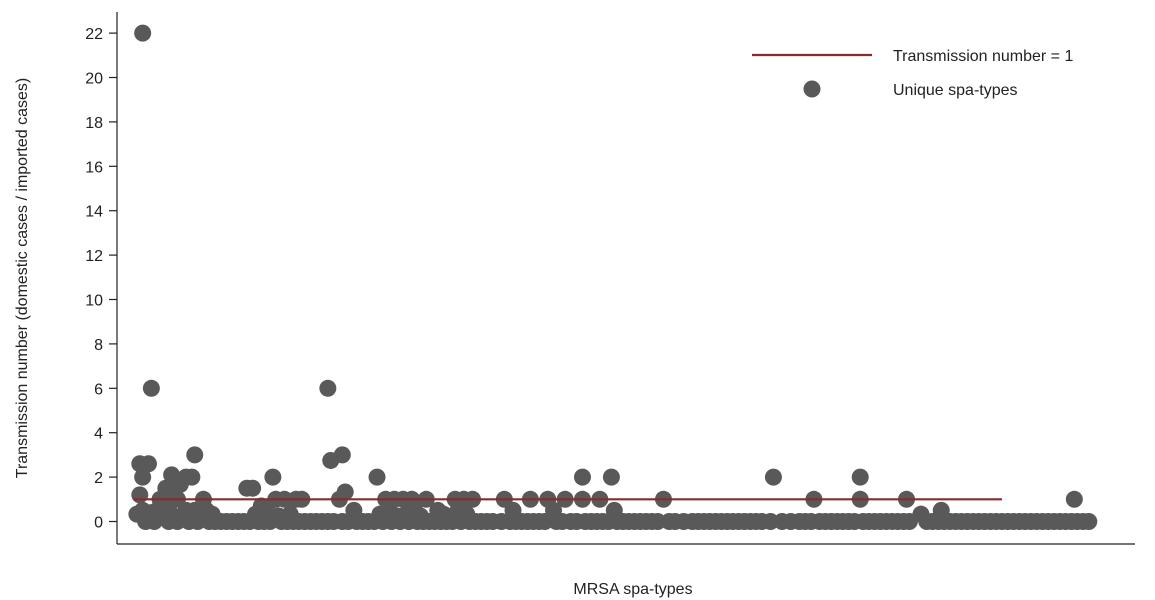  What do you see at coordinates (94, 123) in the screenshot?
I see `y-tick-label: 18` at bounding box center [94, 123].